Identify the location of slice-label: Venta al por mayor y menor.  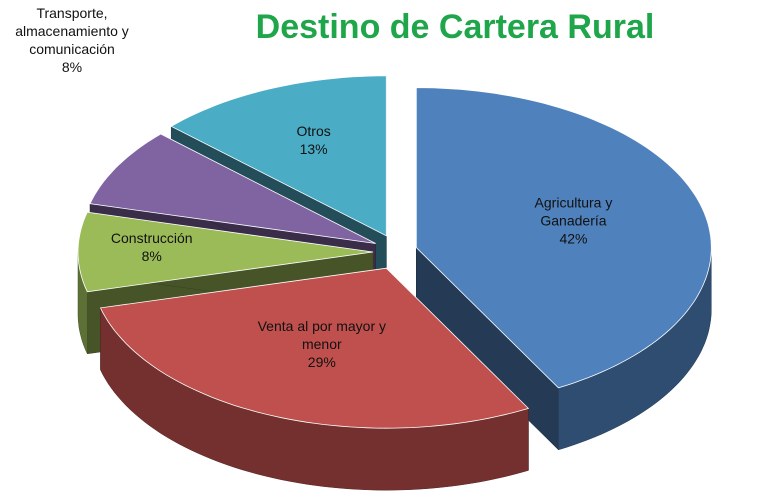
(322, 335).